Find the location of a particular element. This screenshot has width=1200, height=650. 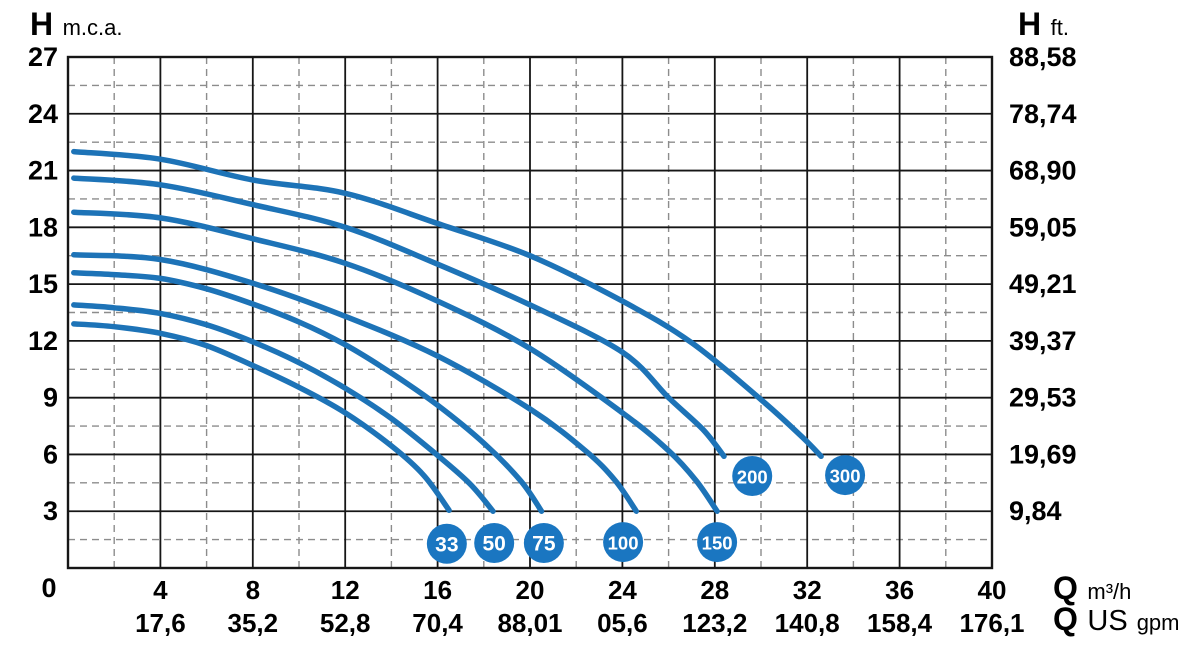

y-left-tick-15: 15 is located at coordinates (43, 284).